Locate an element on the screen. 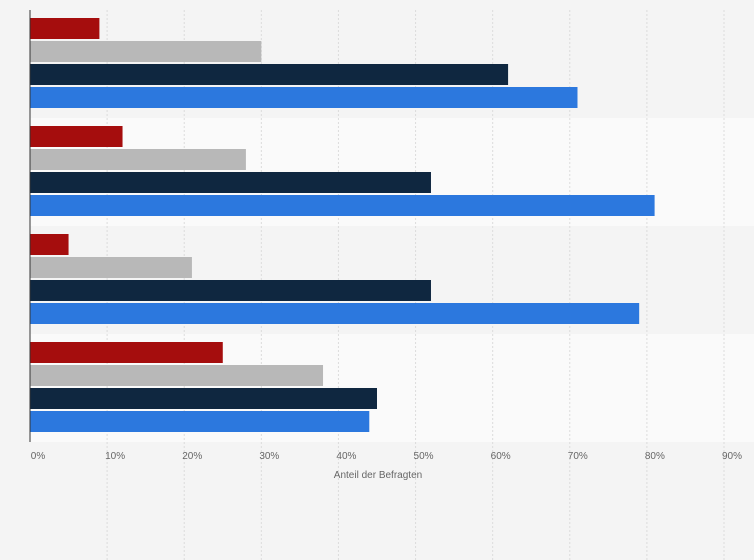  x-tick-label: 20% is located at coordinates (192, 456).